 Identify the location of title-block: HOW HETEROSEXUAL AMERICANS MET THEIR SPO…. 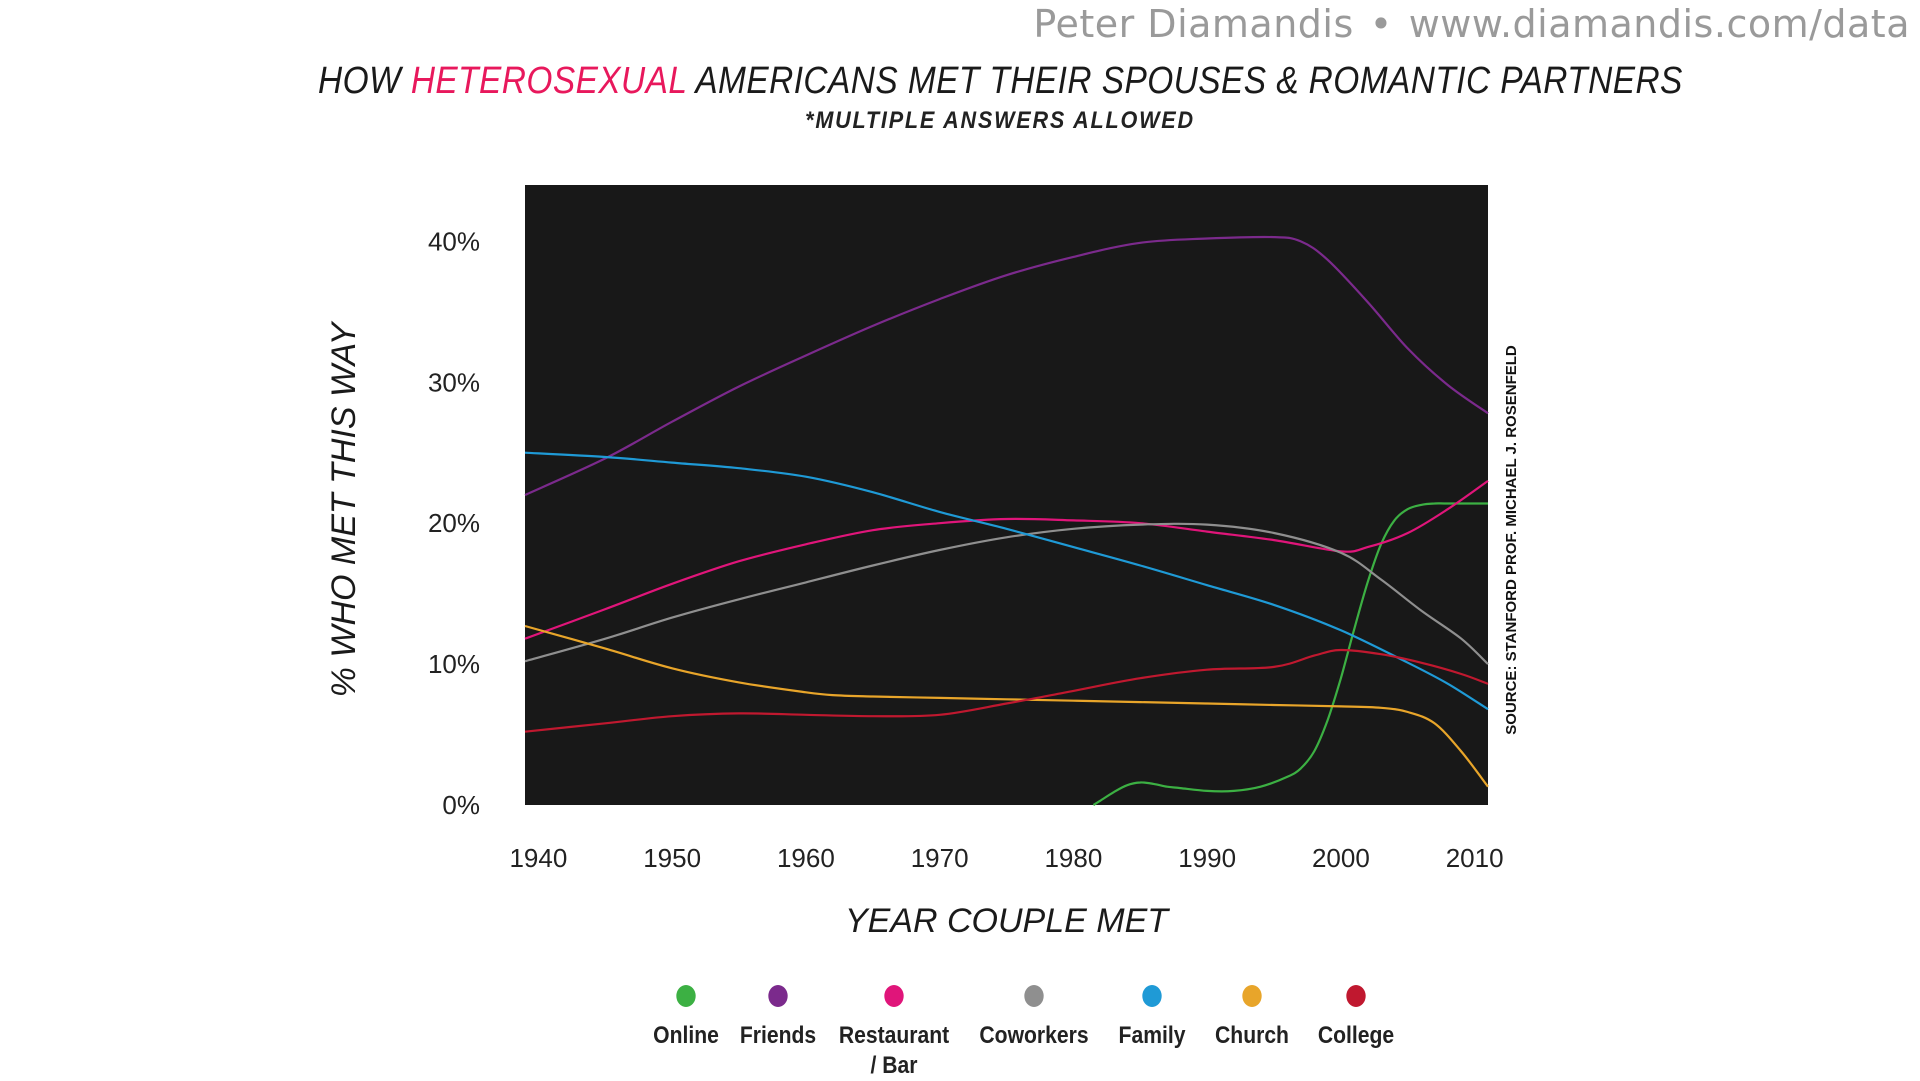
(960, 97).